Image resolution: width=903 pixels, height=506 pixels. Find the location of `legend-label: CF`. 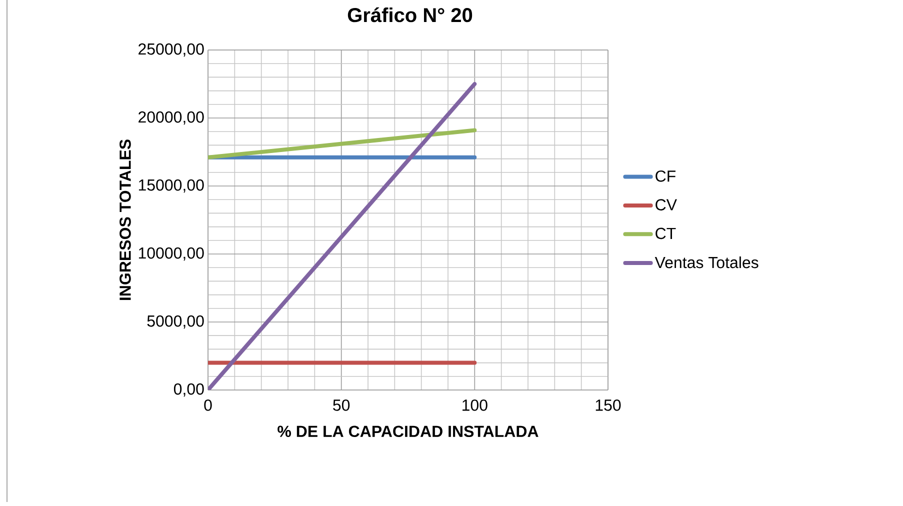

legend-label: CF is located at coordinates (666, 176).